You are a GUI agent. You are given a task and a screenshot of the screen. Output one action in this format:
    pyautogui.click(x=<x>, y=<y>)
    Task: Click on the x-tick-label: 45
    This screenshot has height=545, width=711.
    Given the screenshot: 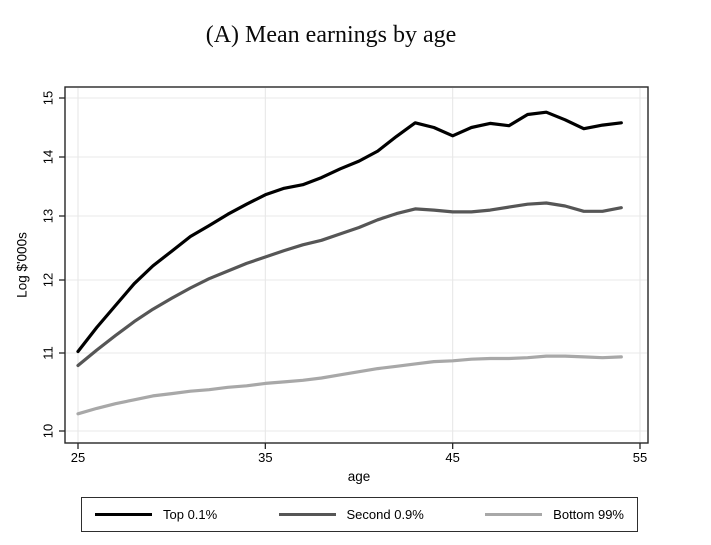 What is the action you would take?
    pyautogui.click(x=452, y=457)
    